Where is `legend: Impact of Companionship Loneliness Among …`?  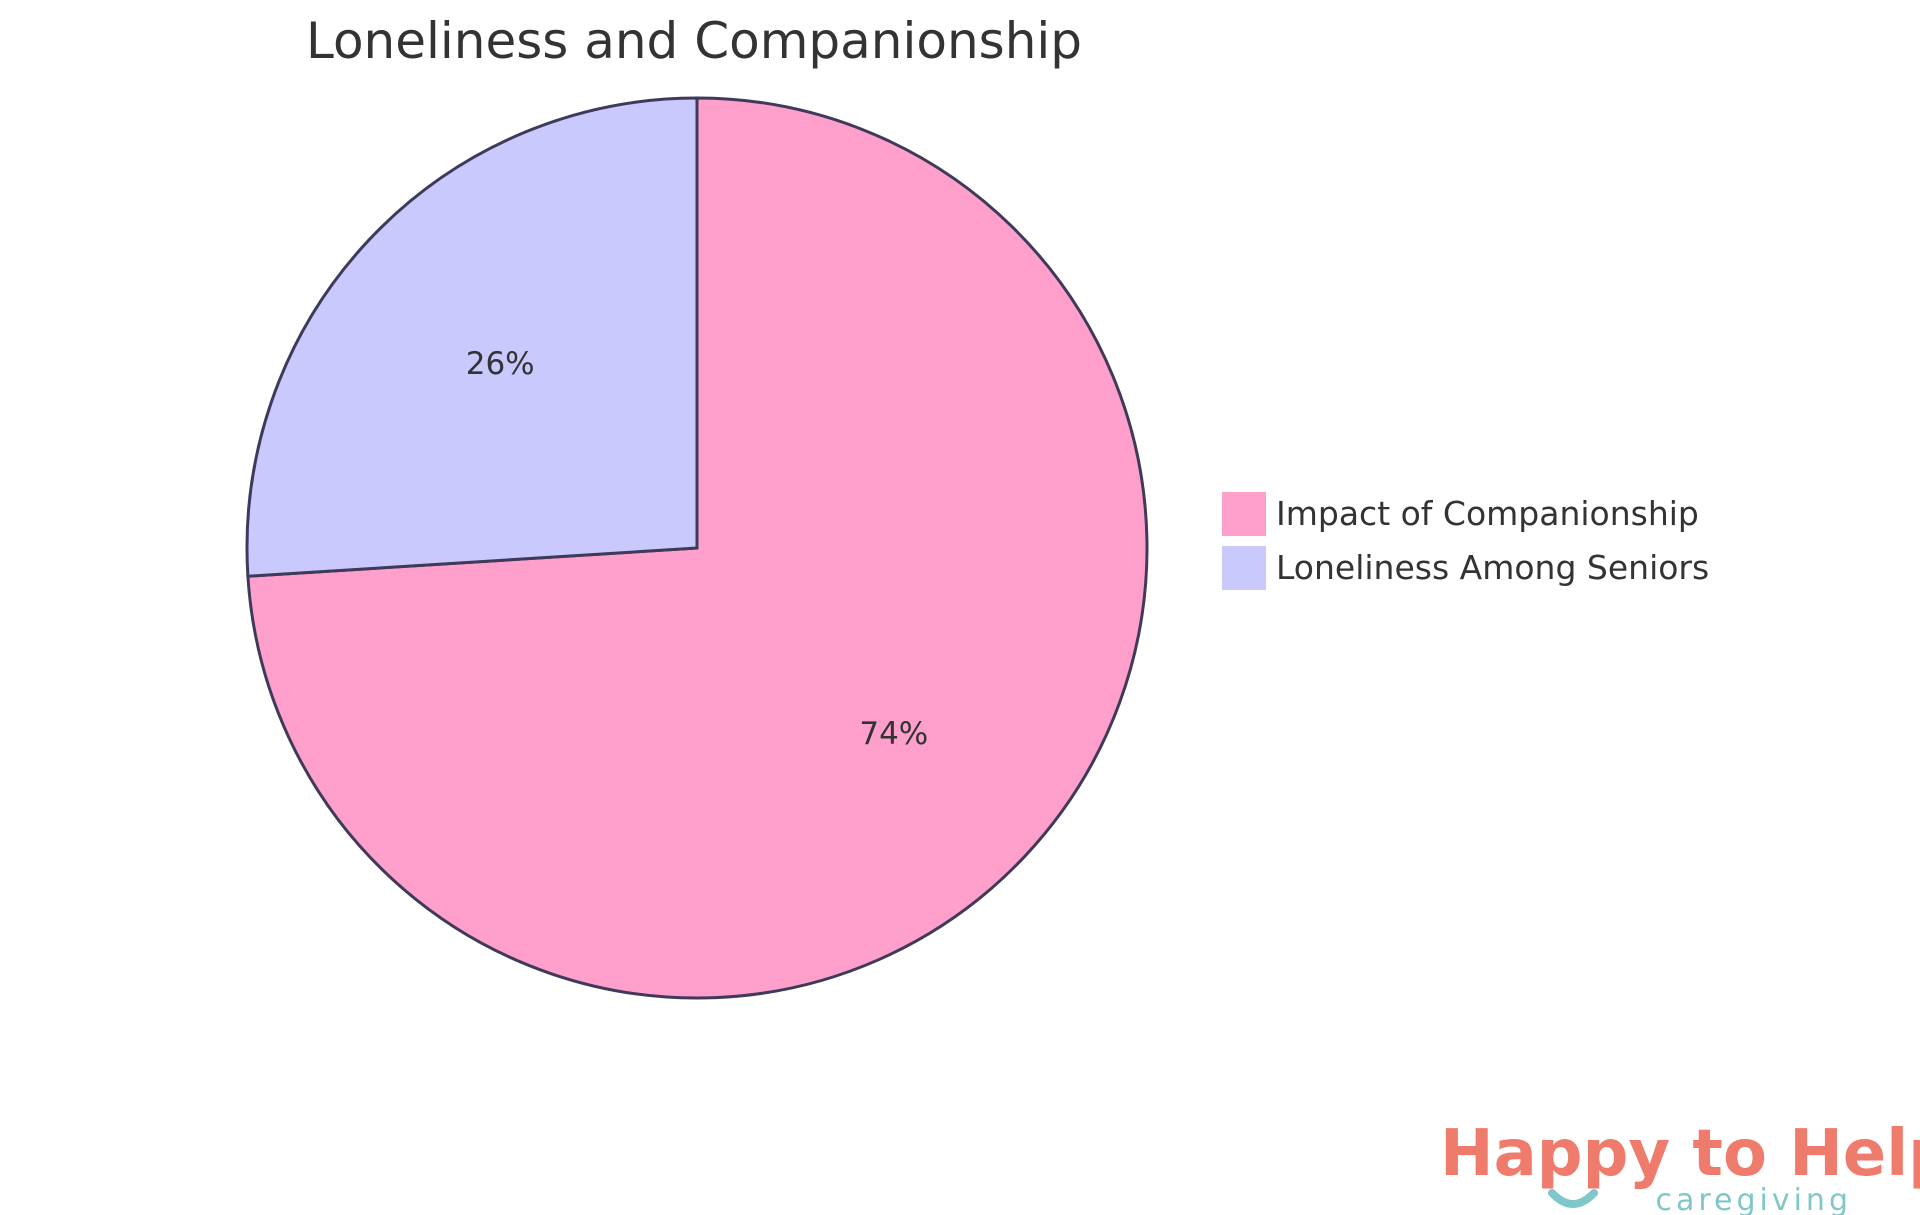 legend: Impact of Companionship Loneliness Among … is located at coordinates (1465, 541).